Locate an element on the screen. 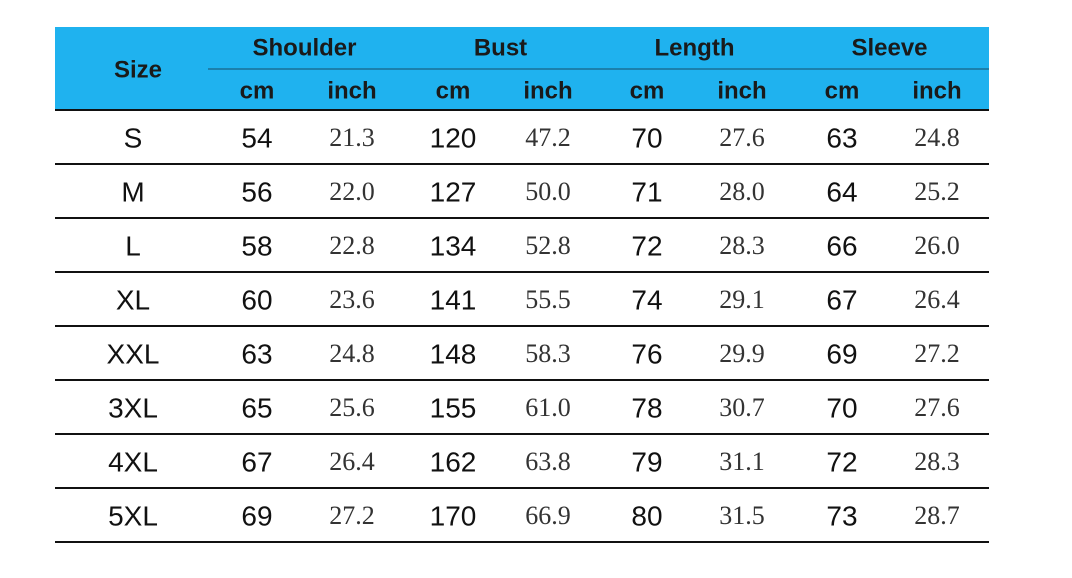 Image resolution: width=1072 pixels, height=578 pixels. value-cell: 30.7 is located at coordinates (742, 407).